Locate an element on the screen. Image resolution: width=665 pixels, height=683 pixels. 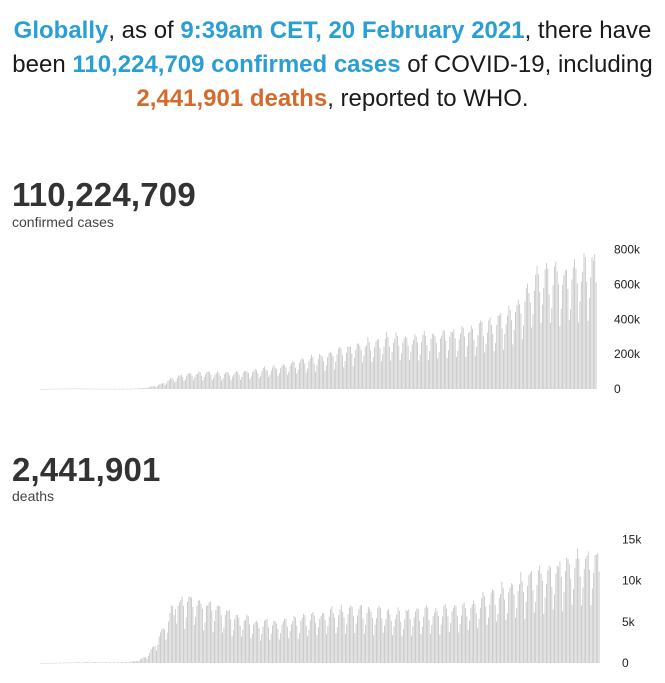
y-tick-label: 5k is located at coordinates (629, 622).